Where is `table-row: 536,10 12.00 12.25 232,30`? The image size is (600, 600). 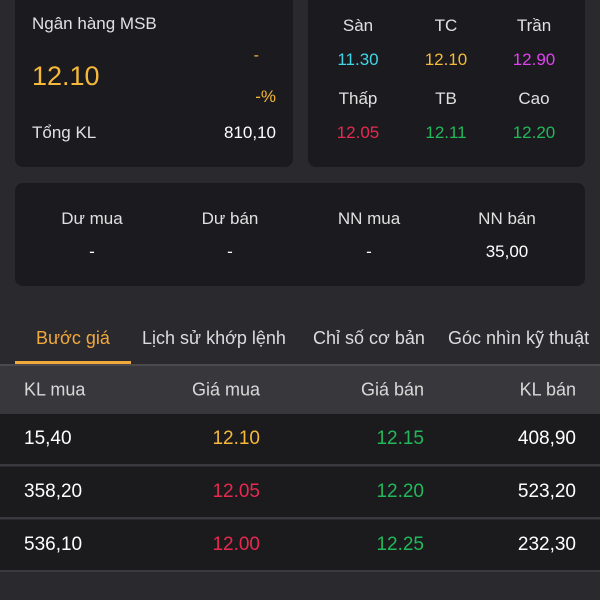
table-row: 536,10 12.00 12.25 232,30 is located at coordinates (300, 546).